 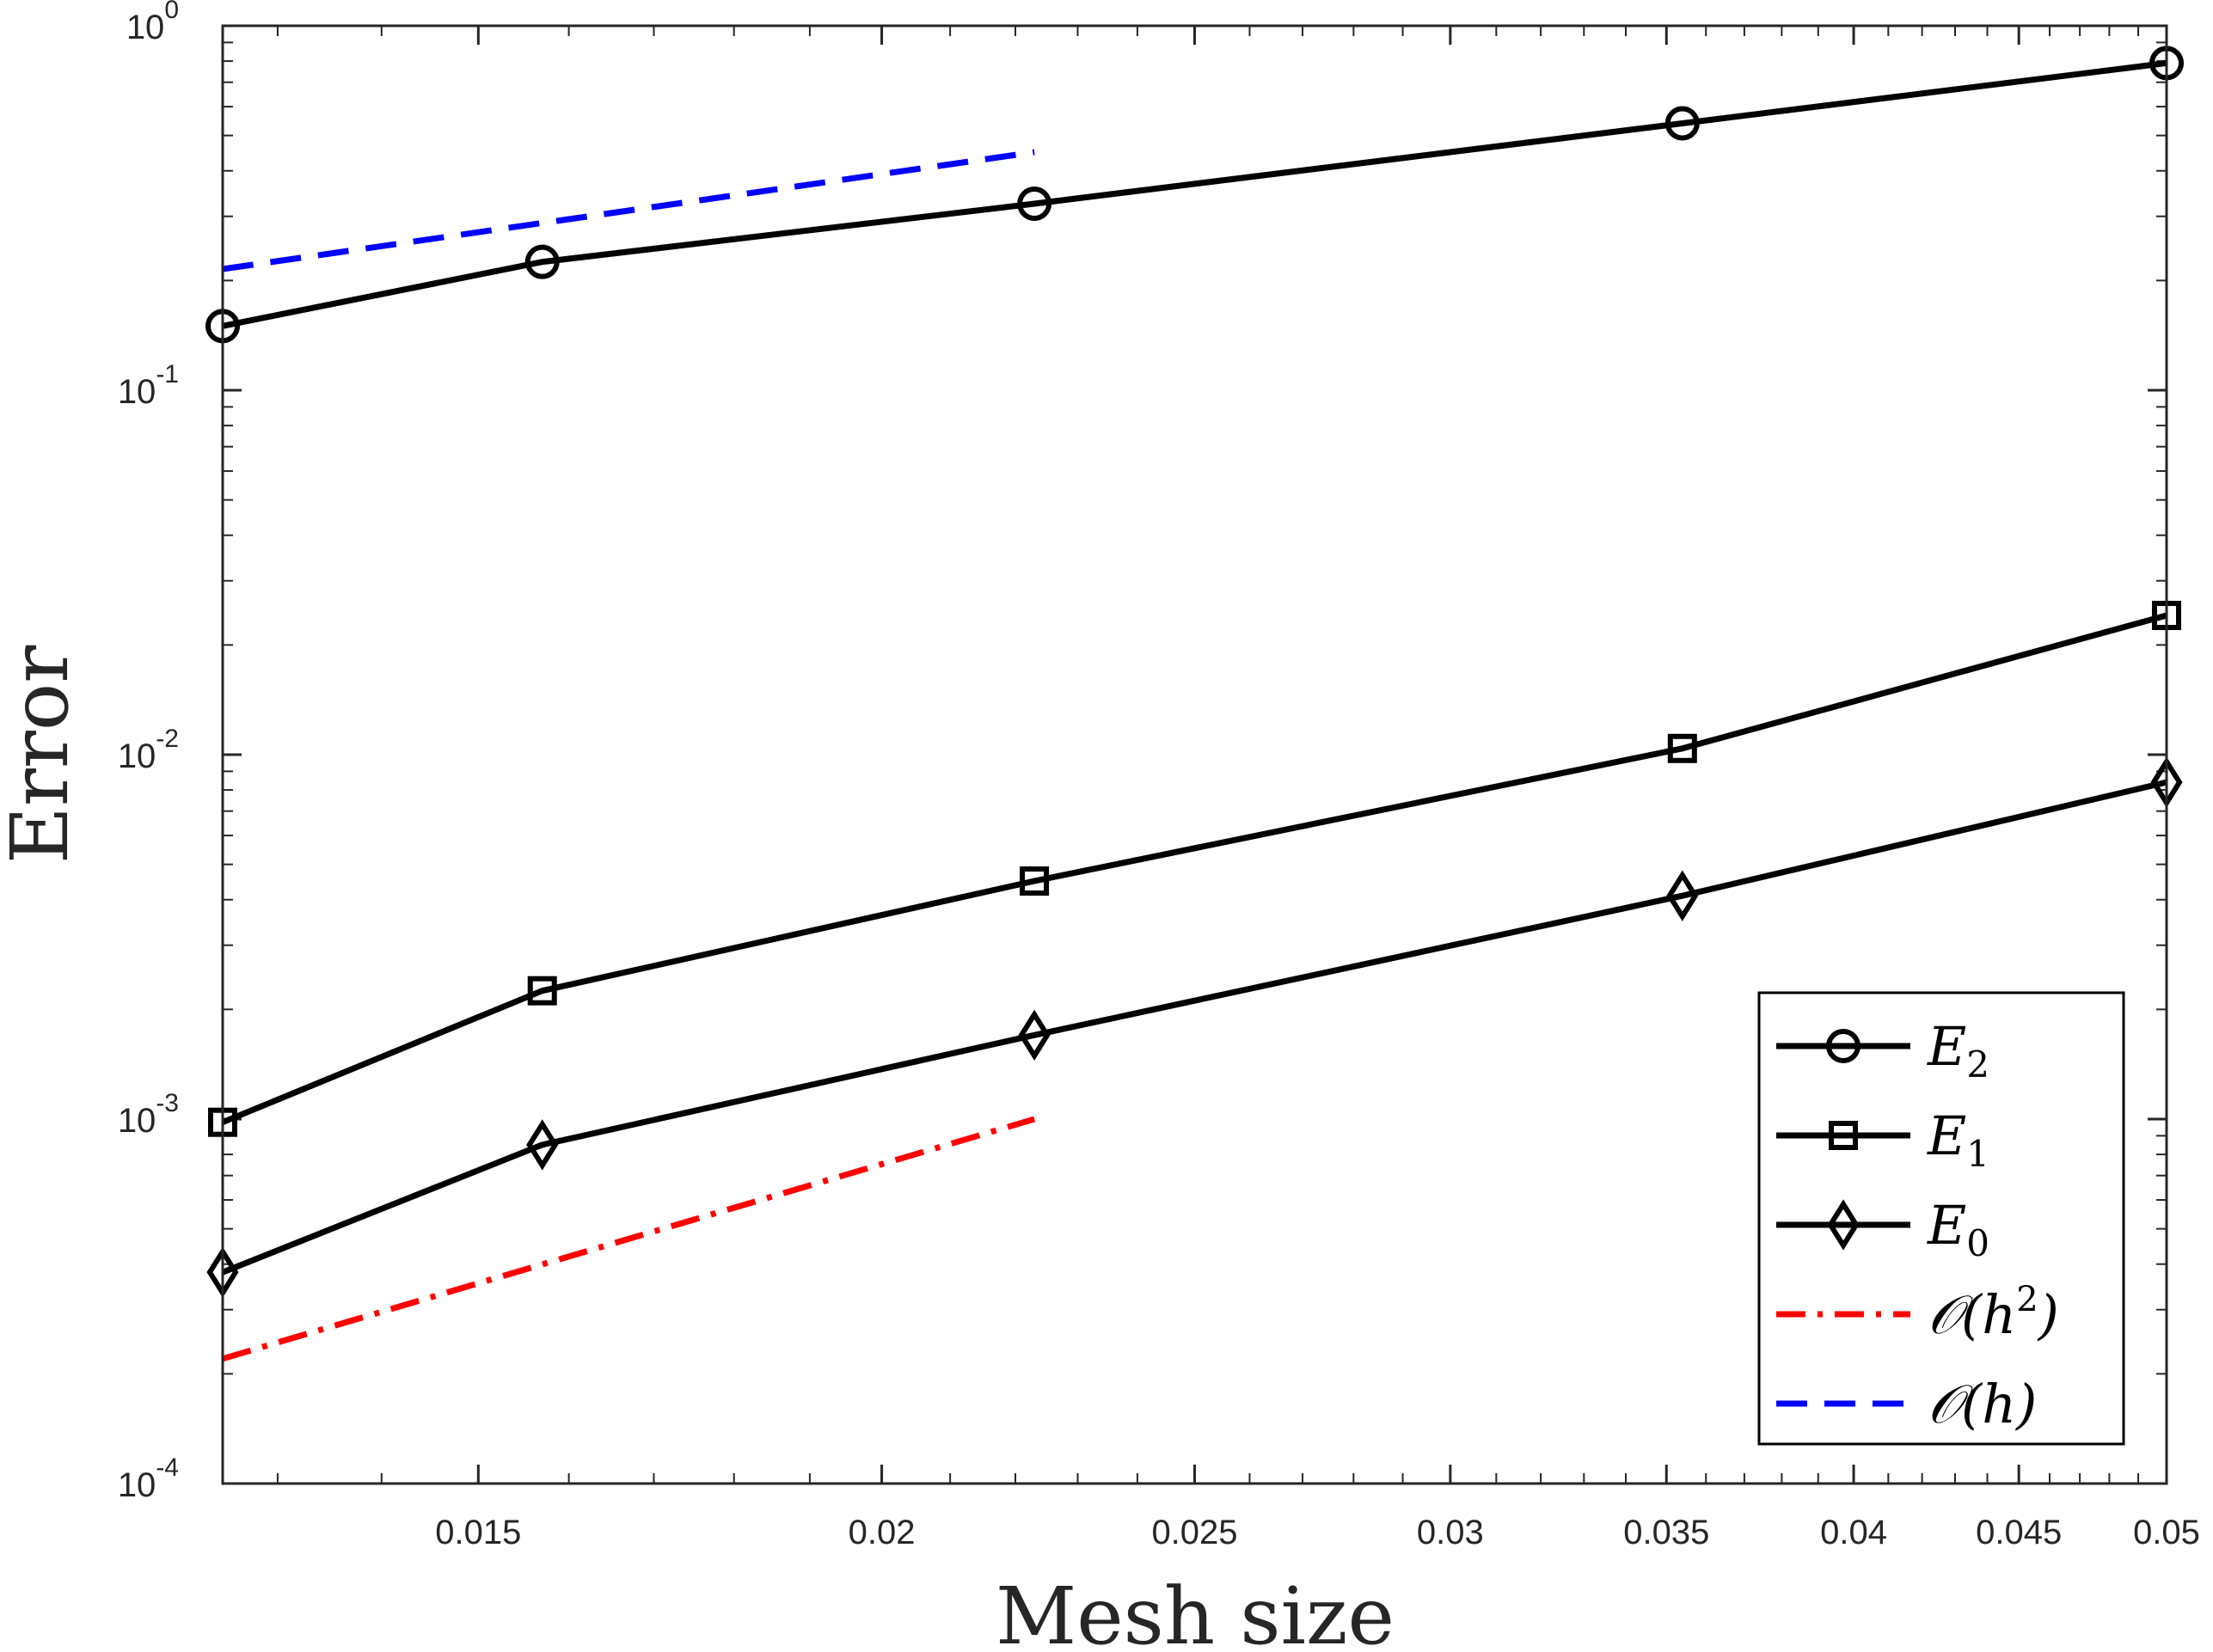 What do you see at coordinates (1194, 194) in the screenshot?
I see `series-line-e2` at bounding box center [1194, 194].